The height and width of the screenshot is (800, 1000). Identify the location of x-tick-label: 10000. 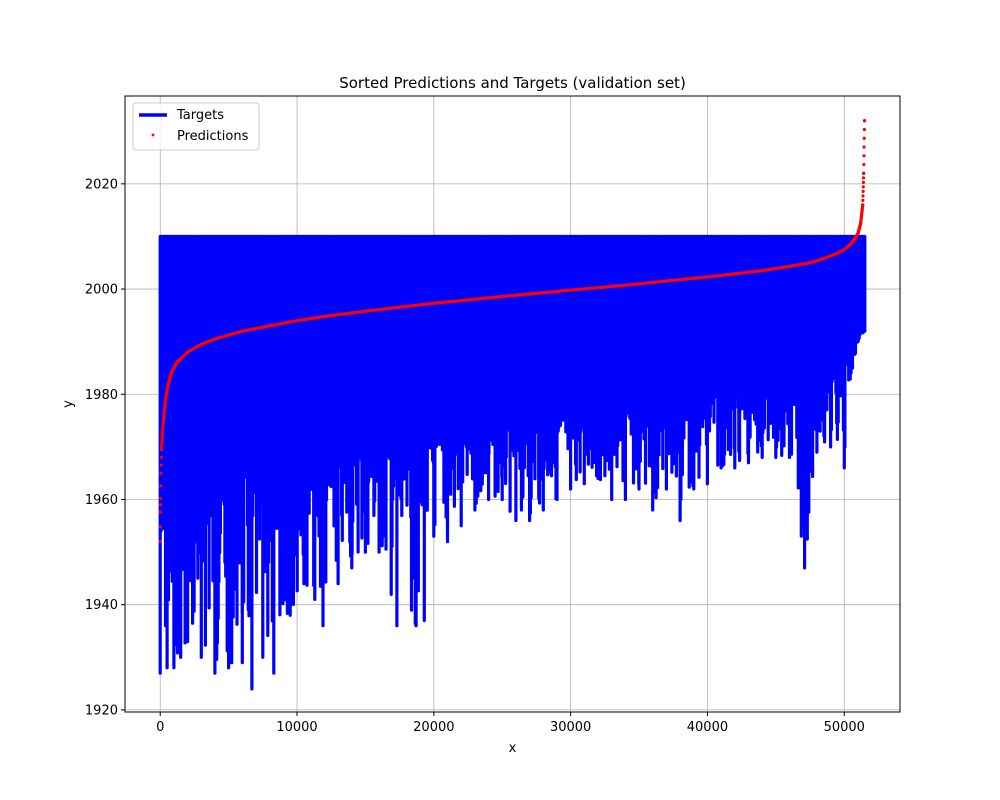
(296, 727).